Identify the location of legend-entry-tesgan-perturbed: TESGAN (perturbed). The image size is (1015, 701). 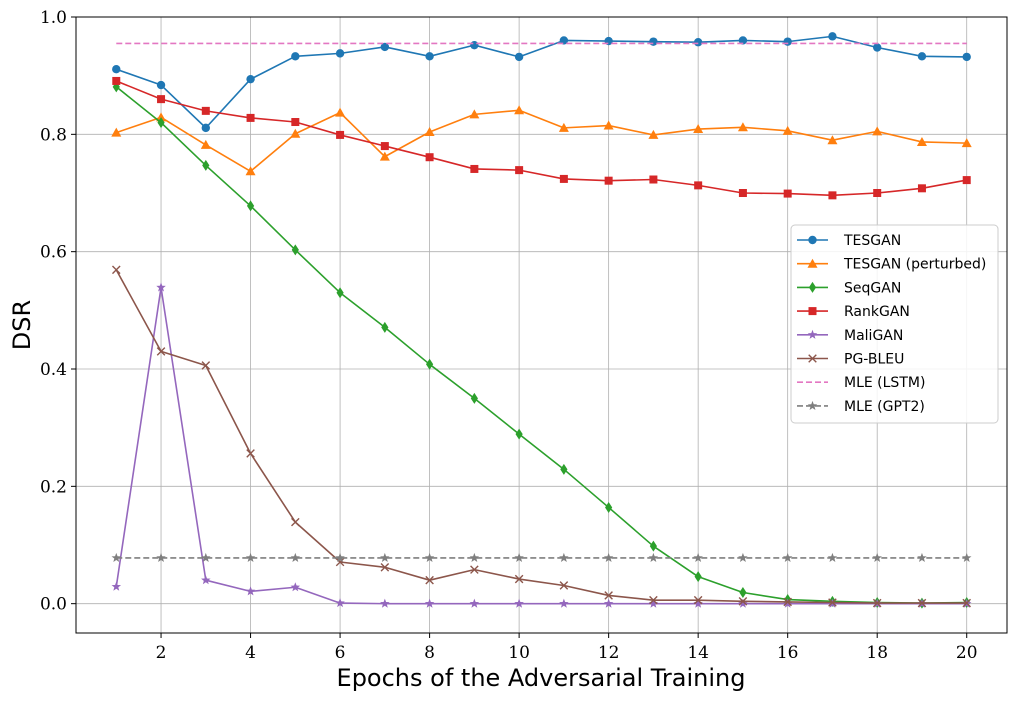
(891, 265).